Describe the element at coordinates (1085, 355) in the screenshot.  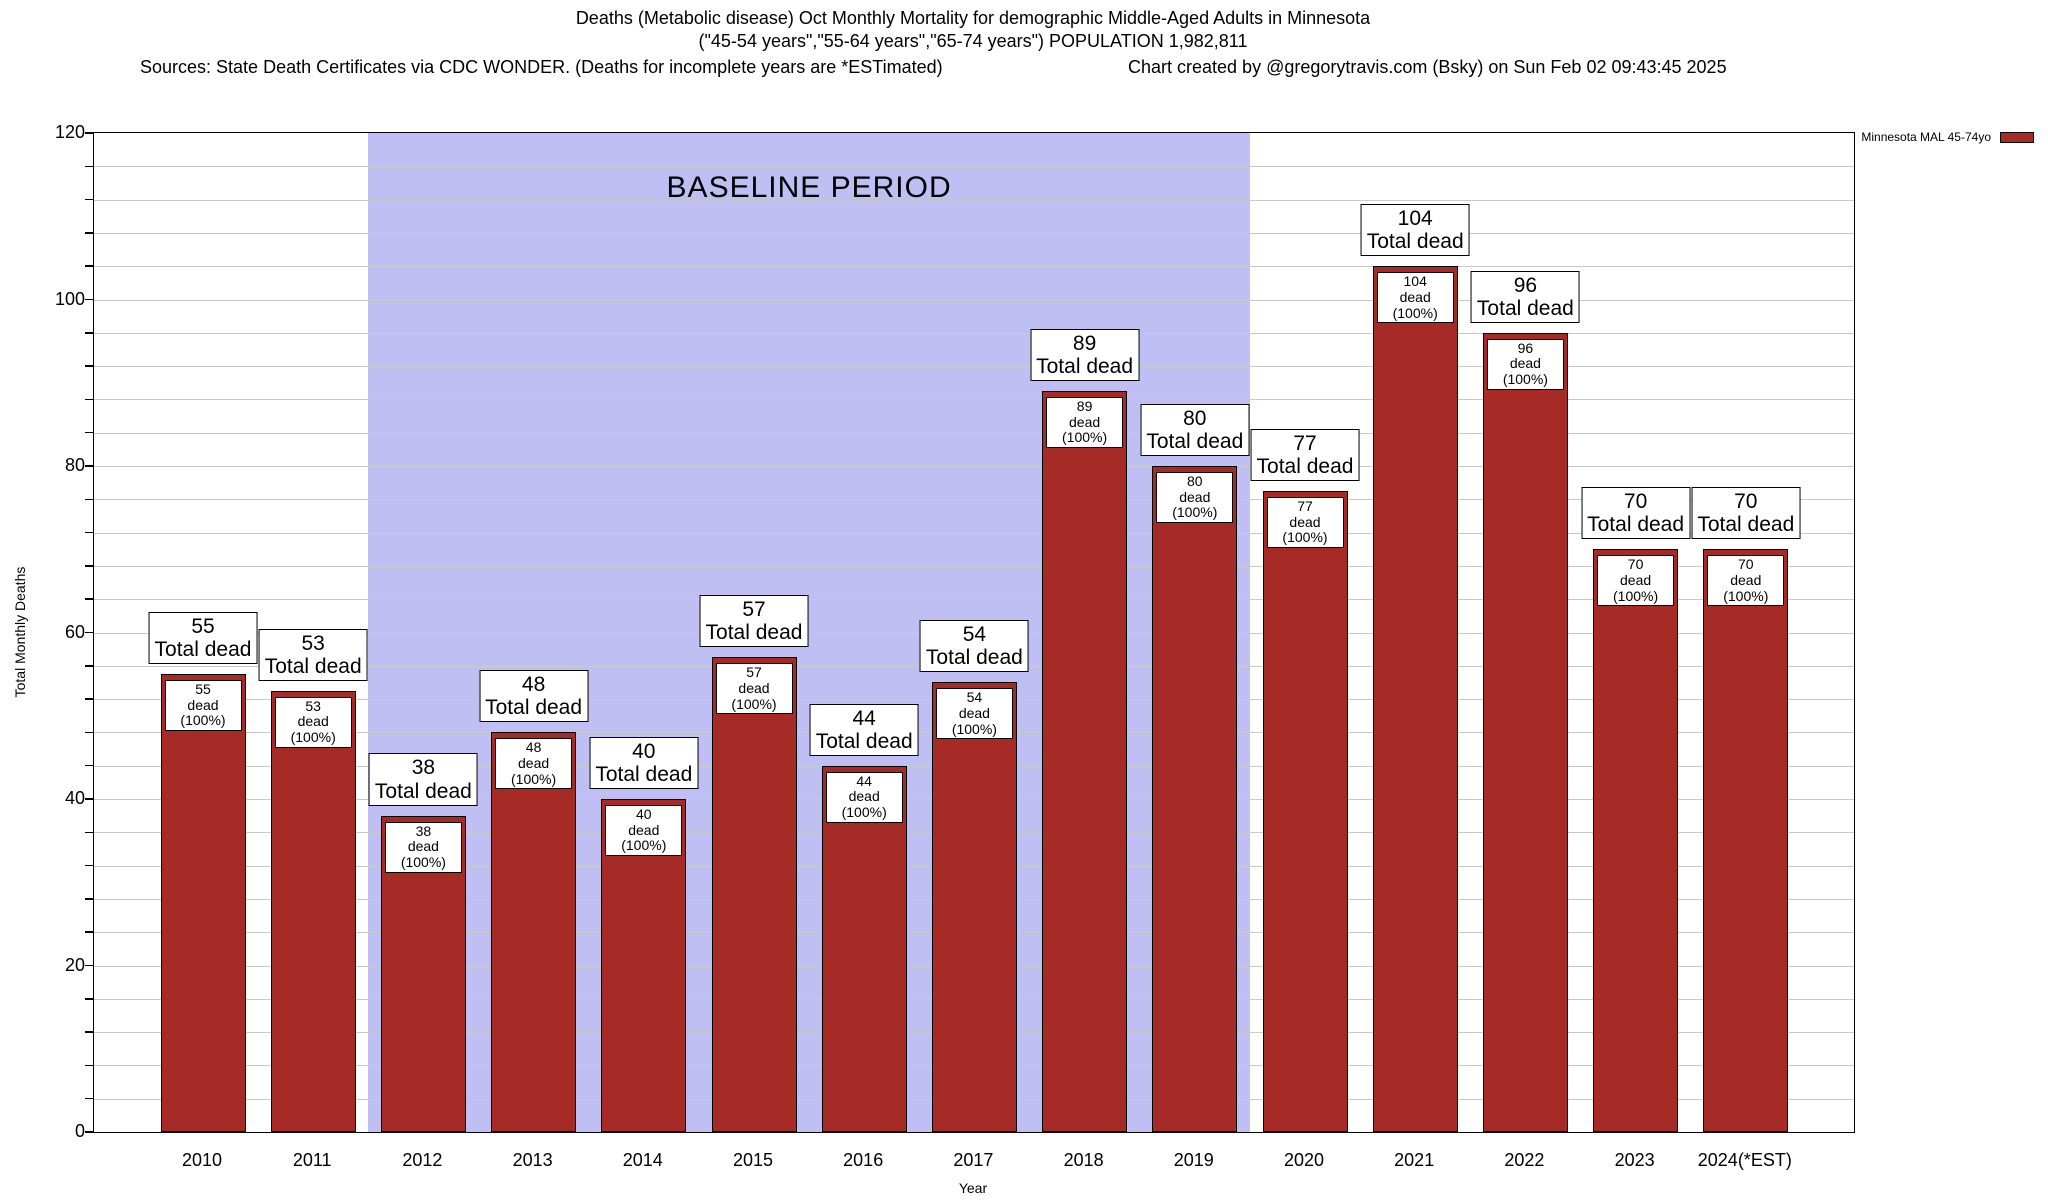
I see `bar-total-label-2018: 89 Total dead` at that location.